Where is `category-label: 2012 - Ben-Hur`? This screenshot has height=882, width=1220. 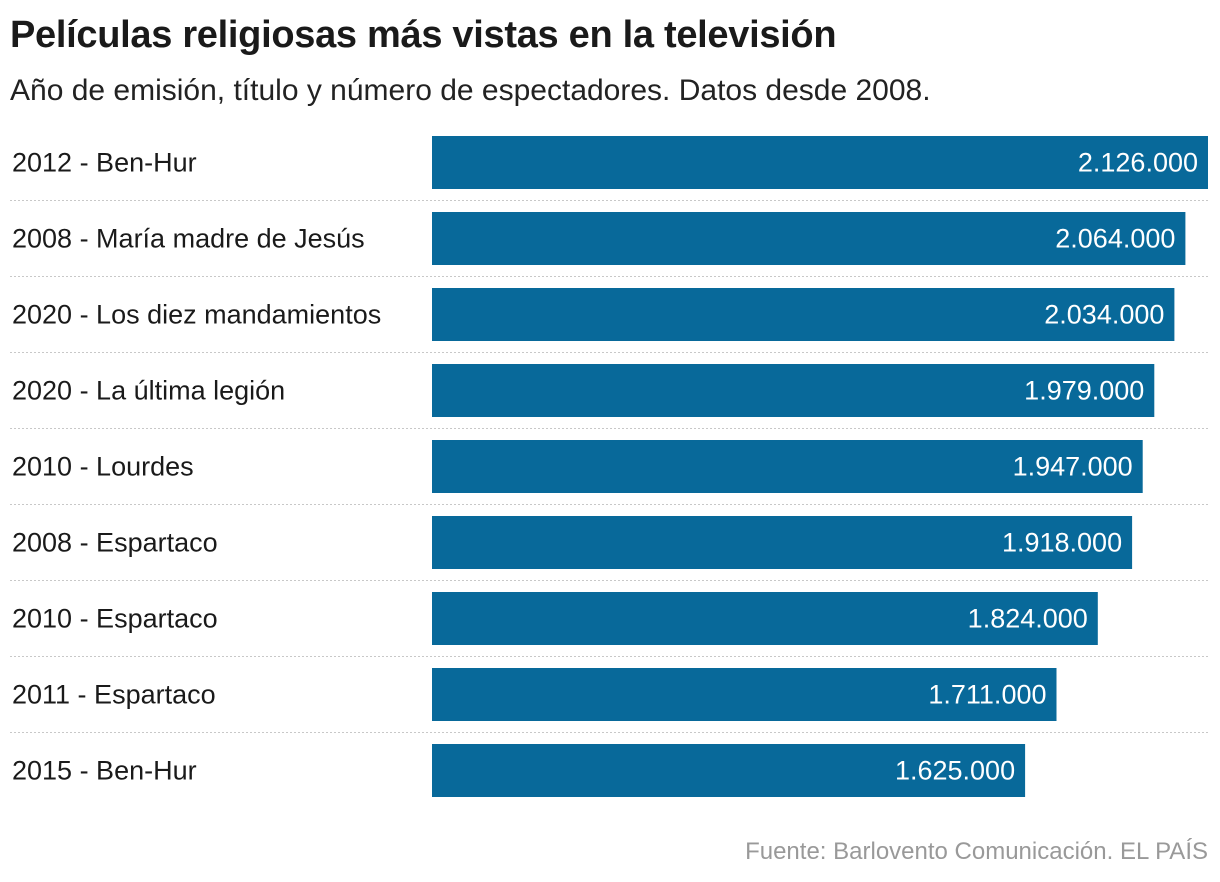 category-label: 2012 - Ben-Hur is located at coordinates (104, 163).